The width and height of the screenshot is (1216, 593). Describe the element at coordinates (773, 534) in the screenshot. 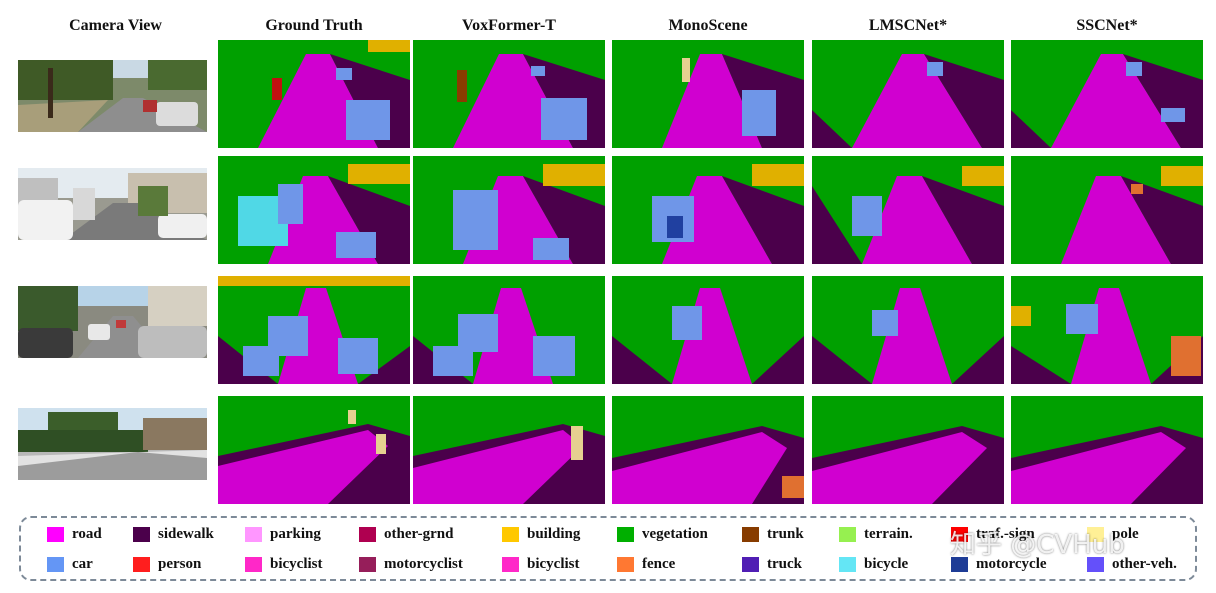

I see `legend-item-trunk: trunk` at that location.